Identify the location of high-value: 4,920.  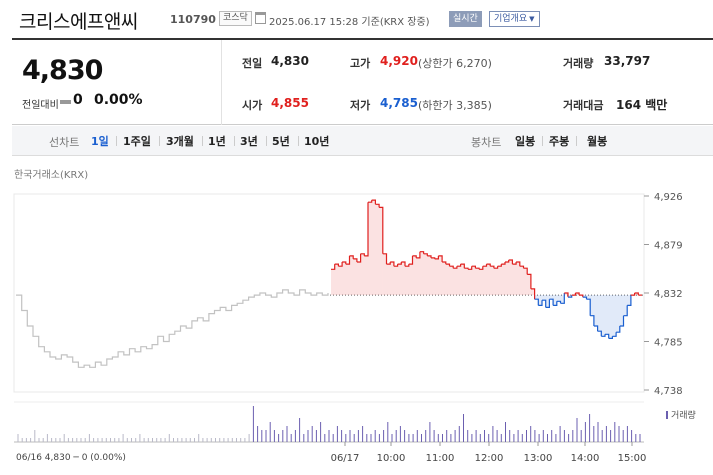
(399, 61).